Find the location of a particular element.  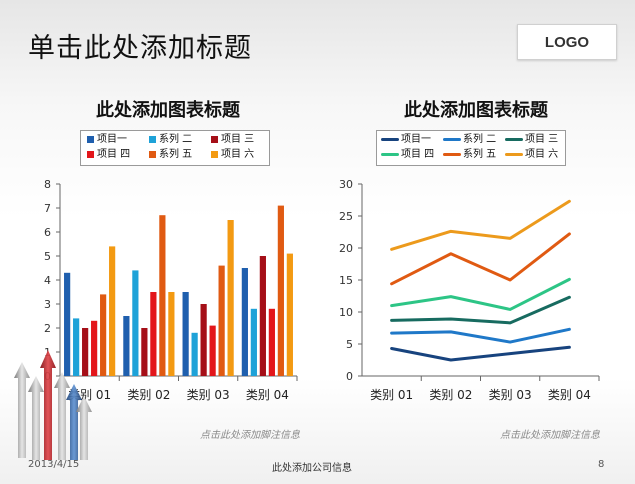

x-tick-label: 类别 01 is located at coordinates (391, 395).